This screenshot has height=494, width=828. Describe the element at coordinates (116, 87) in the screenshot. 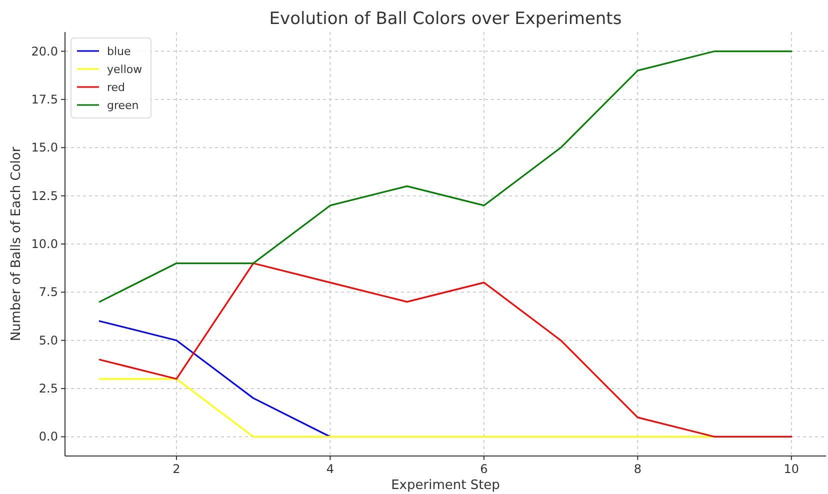

I see `legend-label: red` at that location.